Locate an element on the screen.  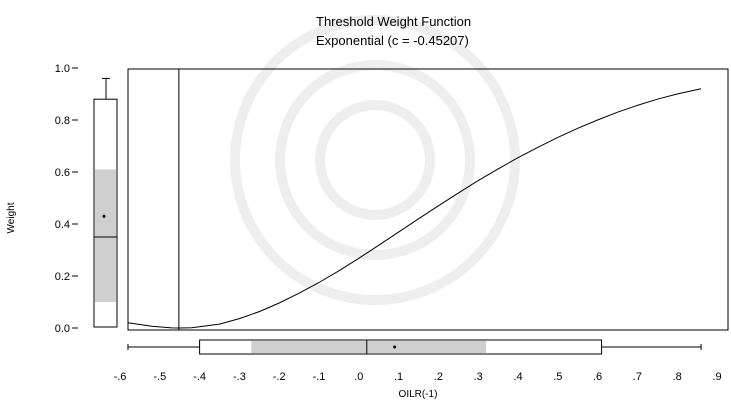
y-axis-ticks: 0.0 0.2 0.4 0.6 0.8 1.0 is located at coordinates (66, 199).